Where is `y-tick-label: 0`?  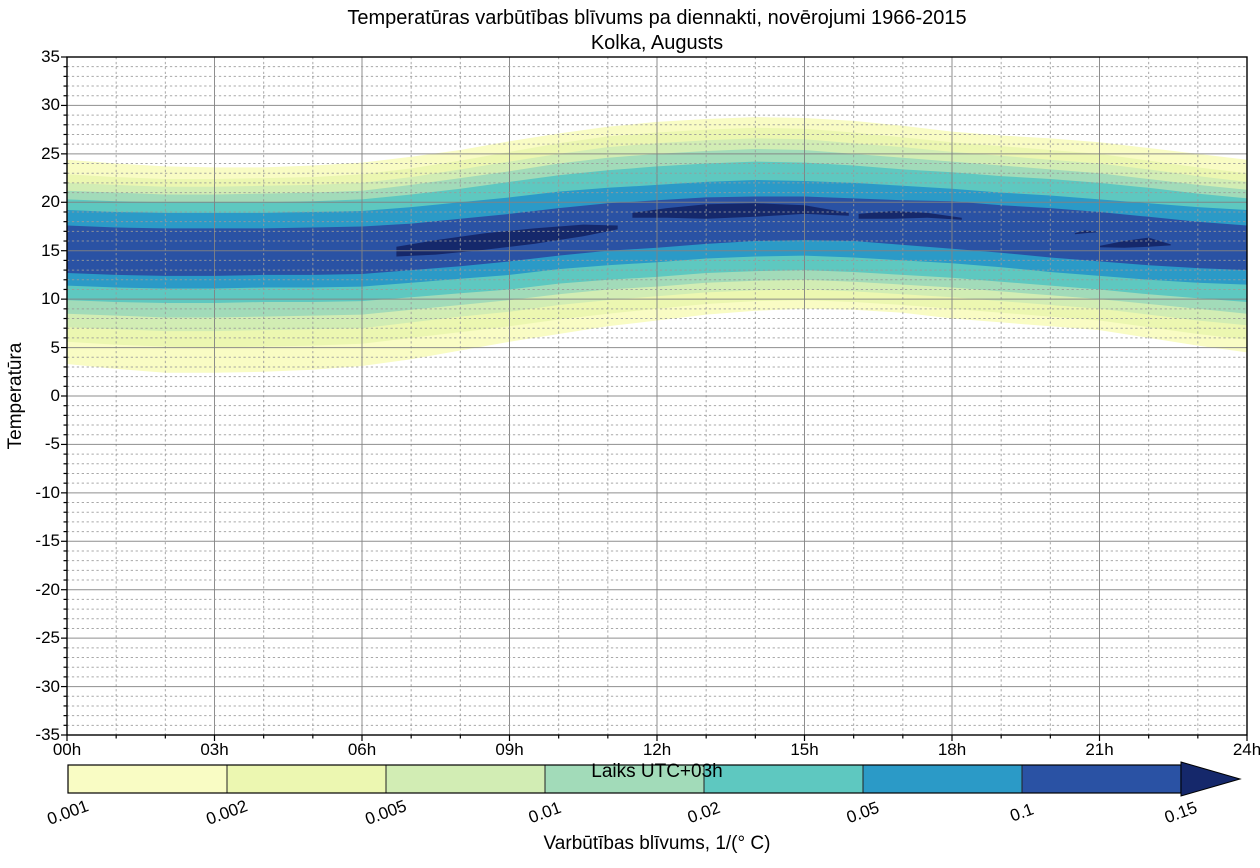 y-tick-label: 0 is located at coordinates (55, 395).